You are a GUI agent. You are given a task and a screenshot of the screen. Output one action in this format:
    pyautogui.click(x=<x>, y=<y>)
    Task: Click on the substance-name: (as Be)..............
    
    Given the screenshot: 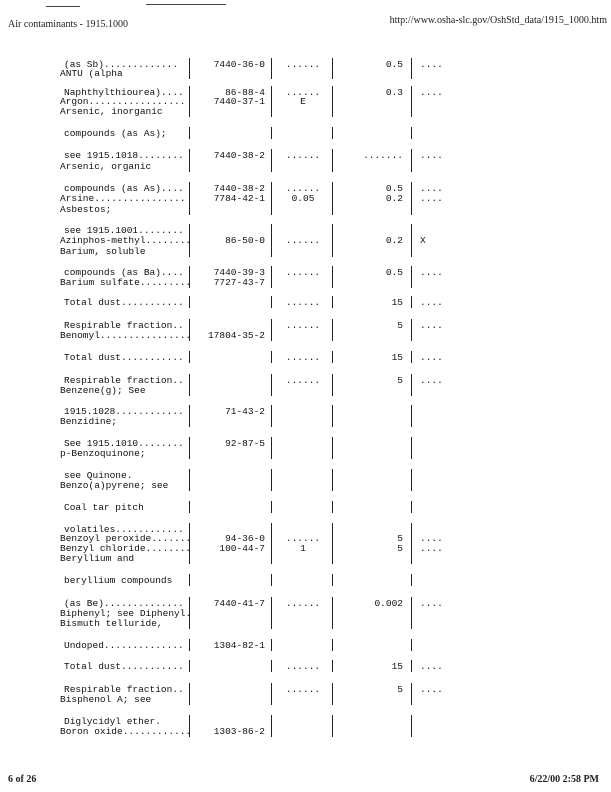 What is the action you would take?
    pyautogui.click(x=124, y=603)
    